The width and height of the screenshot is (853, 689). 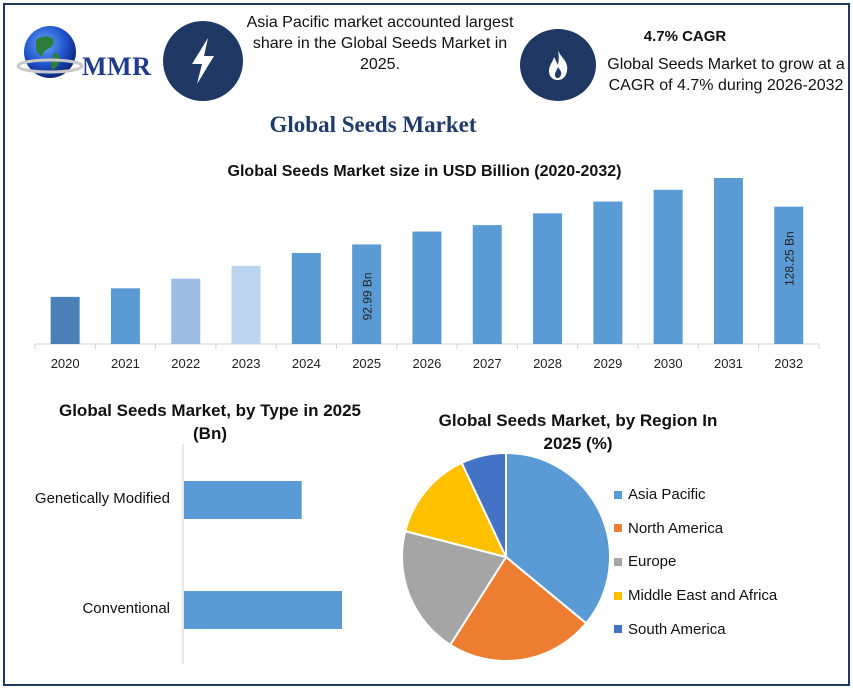 What do you see at coordinates (50, 52) in the screenshot?
I see `mmr-globe-logo` at bounding box center [50, 52].